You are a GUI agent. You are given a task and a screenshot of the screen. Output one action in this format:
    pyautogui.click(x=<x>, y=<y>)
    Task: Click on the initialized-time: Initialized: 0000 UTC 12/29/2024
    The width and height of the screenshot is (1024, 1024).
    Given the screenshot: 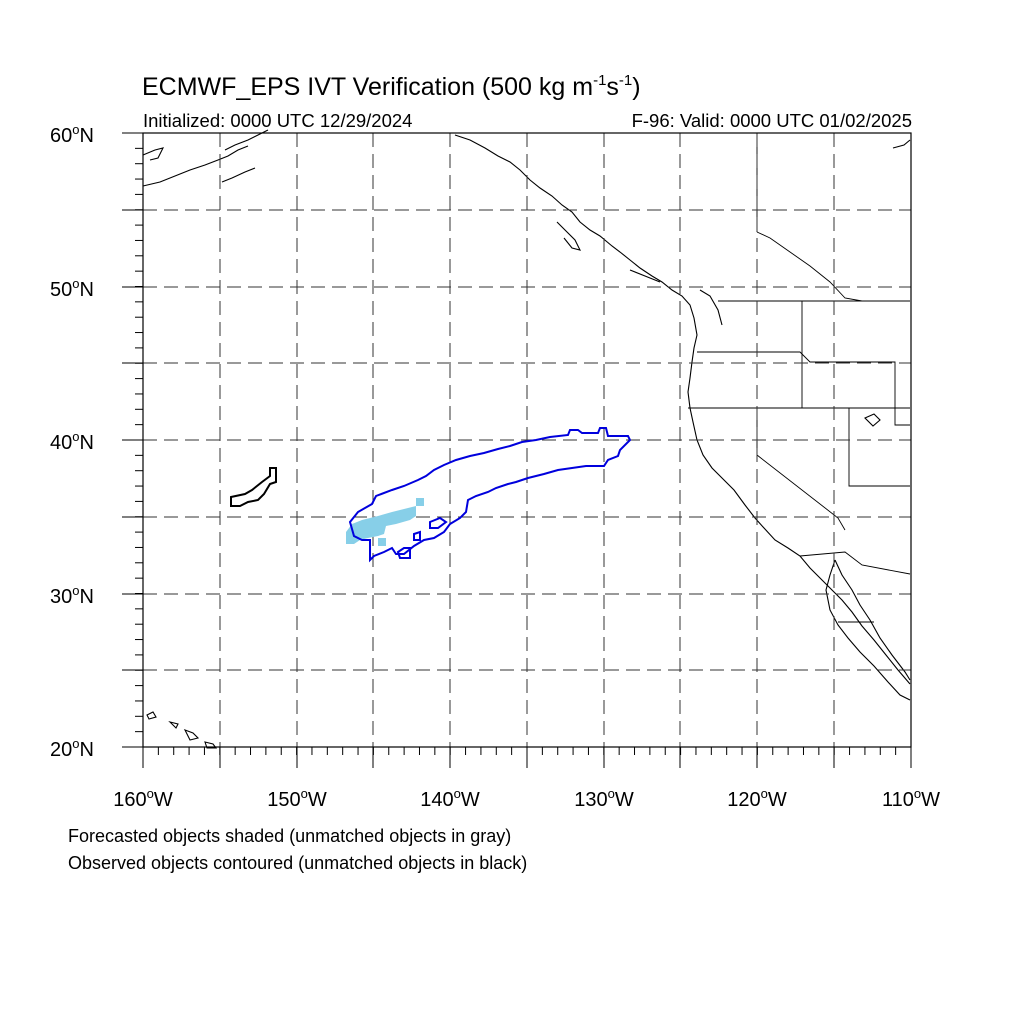 What is the action you would take?
    pyautogui.click(x=278, y=120)
    